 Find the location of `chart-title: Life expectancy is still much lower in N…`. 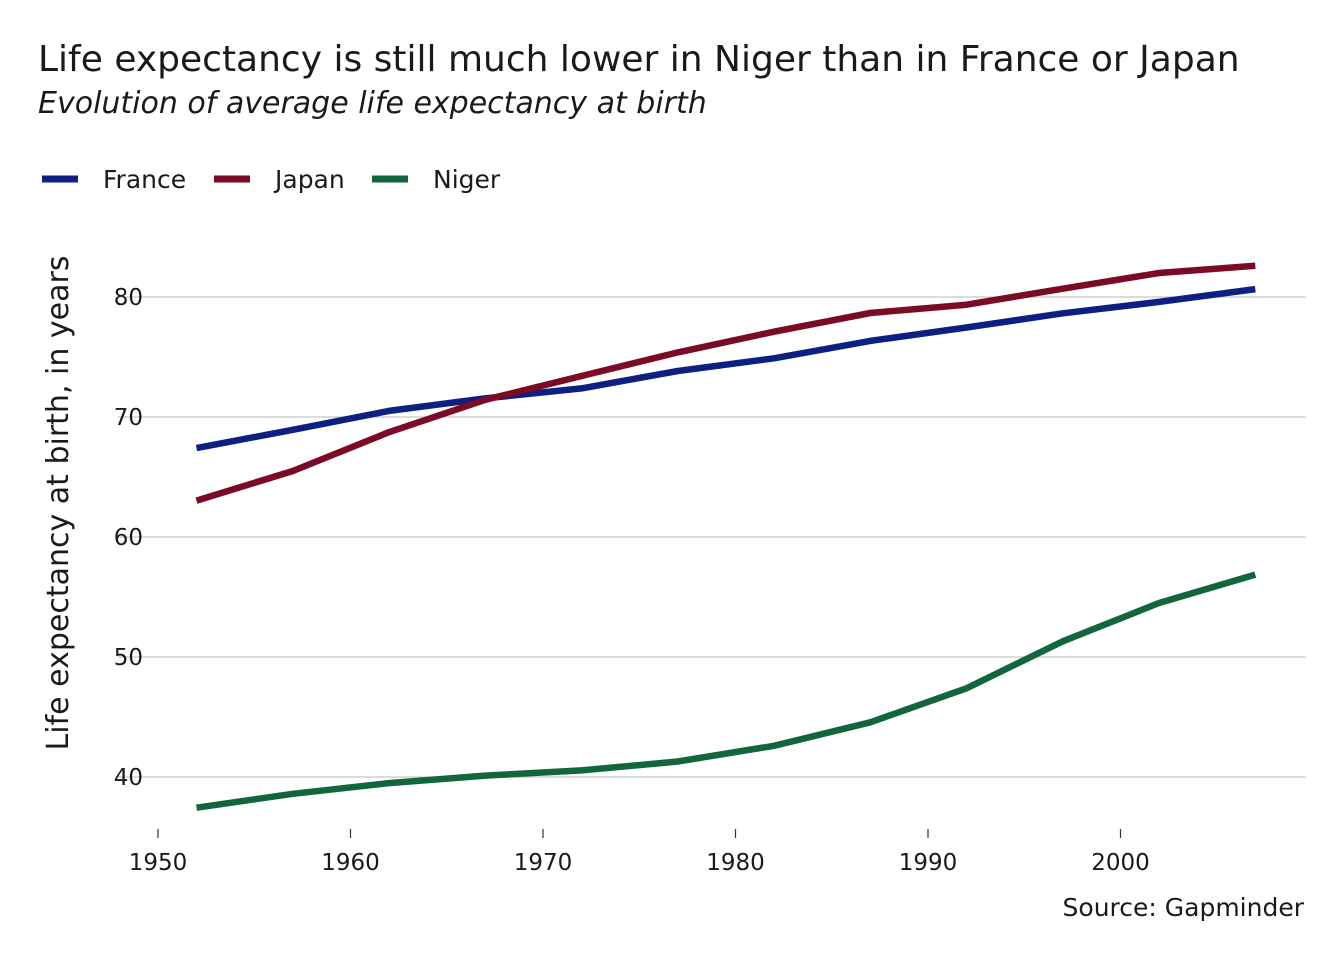

chart-title: Life expectancy is still much lower in N… is located at coordinates (639, 59).